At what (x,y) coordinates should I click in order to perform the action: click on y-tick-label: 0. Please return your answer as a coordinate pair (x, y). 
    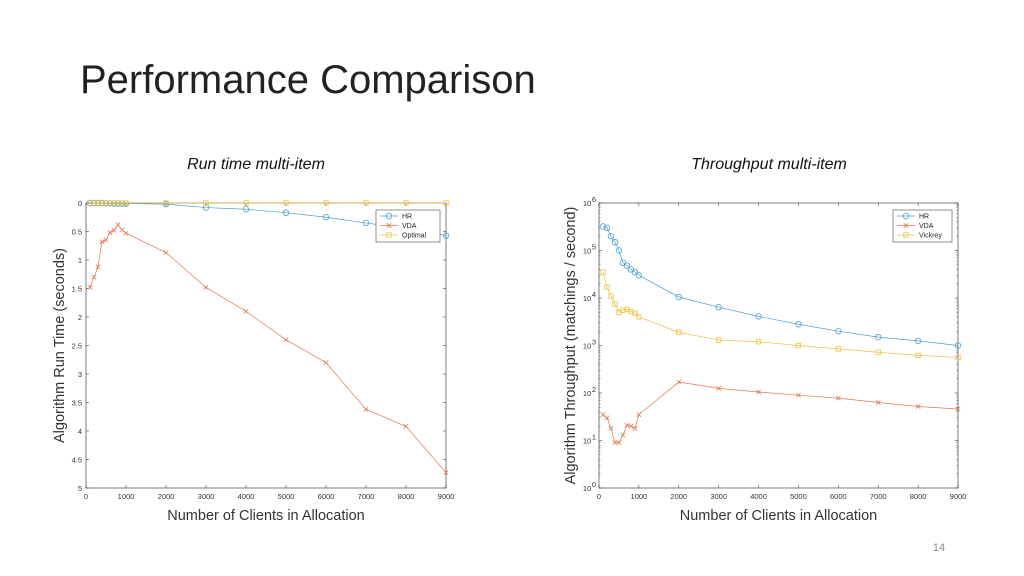
    Looking at the image, I should click on (80, 203).